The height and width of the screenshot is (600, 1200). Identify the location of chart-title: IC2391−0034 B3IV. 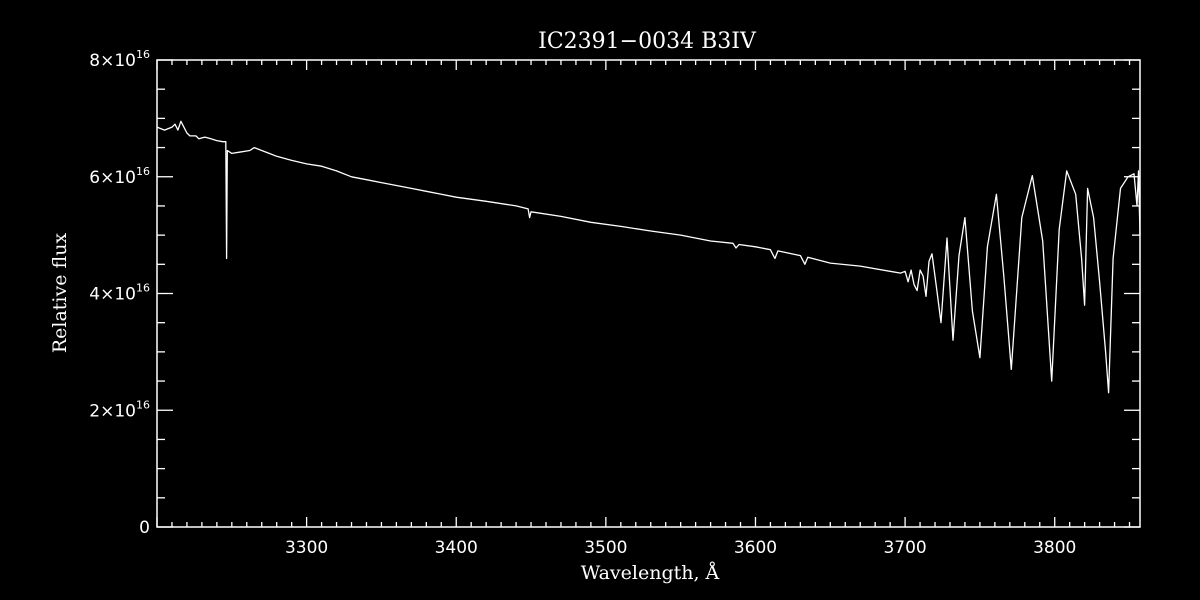
(647, 41).